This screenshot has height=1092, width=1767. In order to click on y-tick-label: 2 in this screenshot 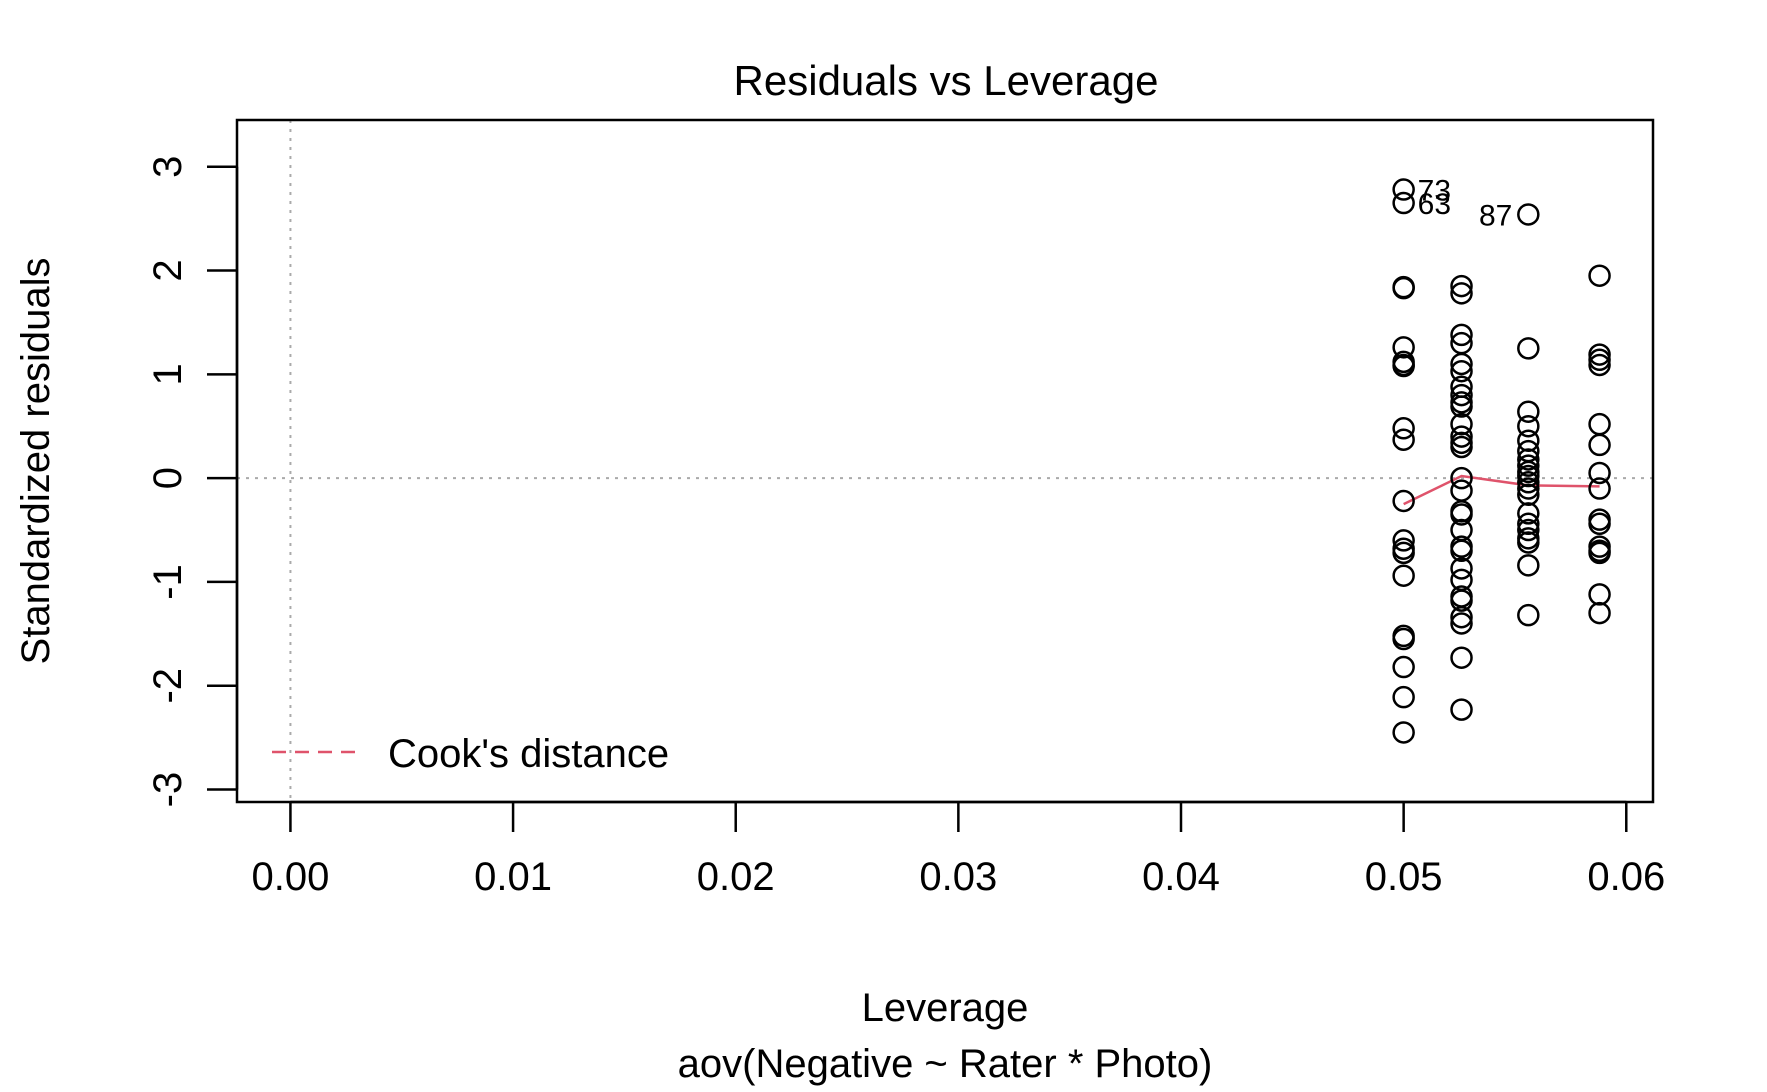, I will do `click(168, 270)`.